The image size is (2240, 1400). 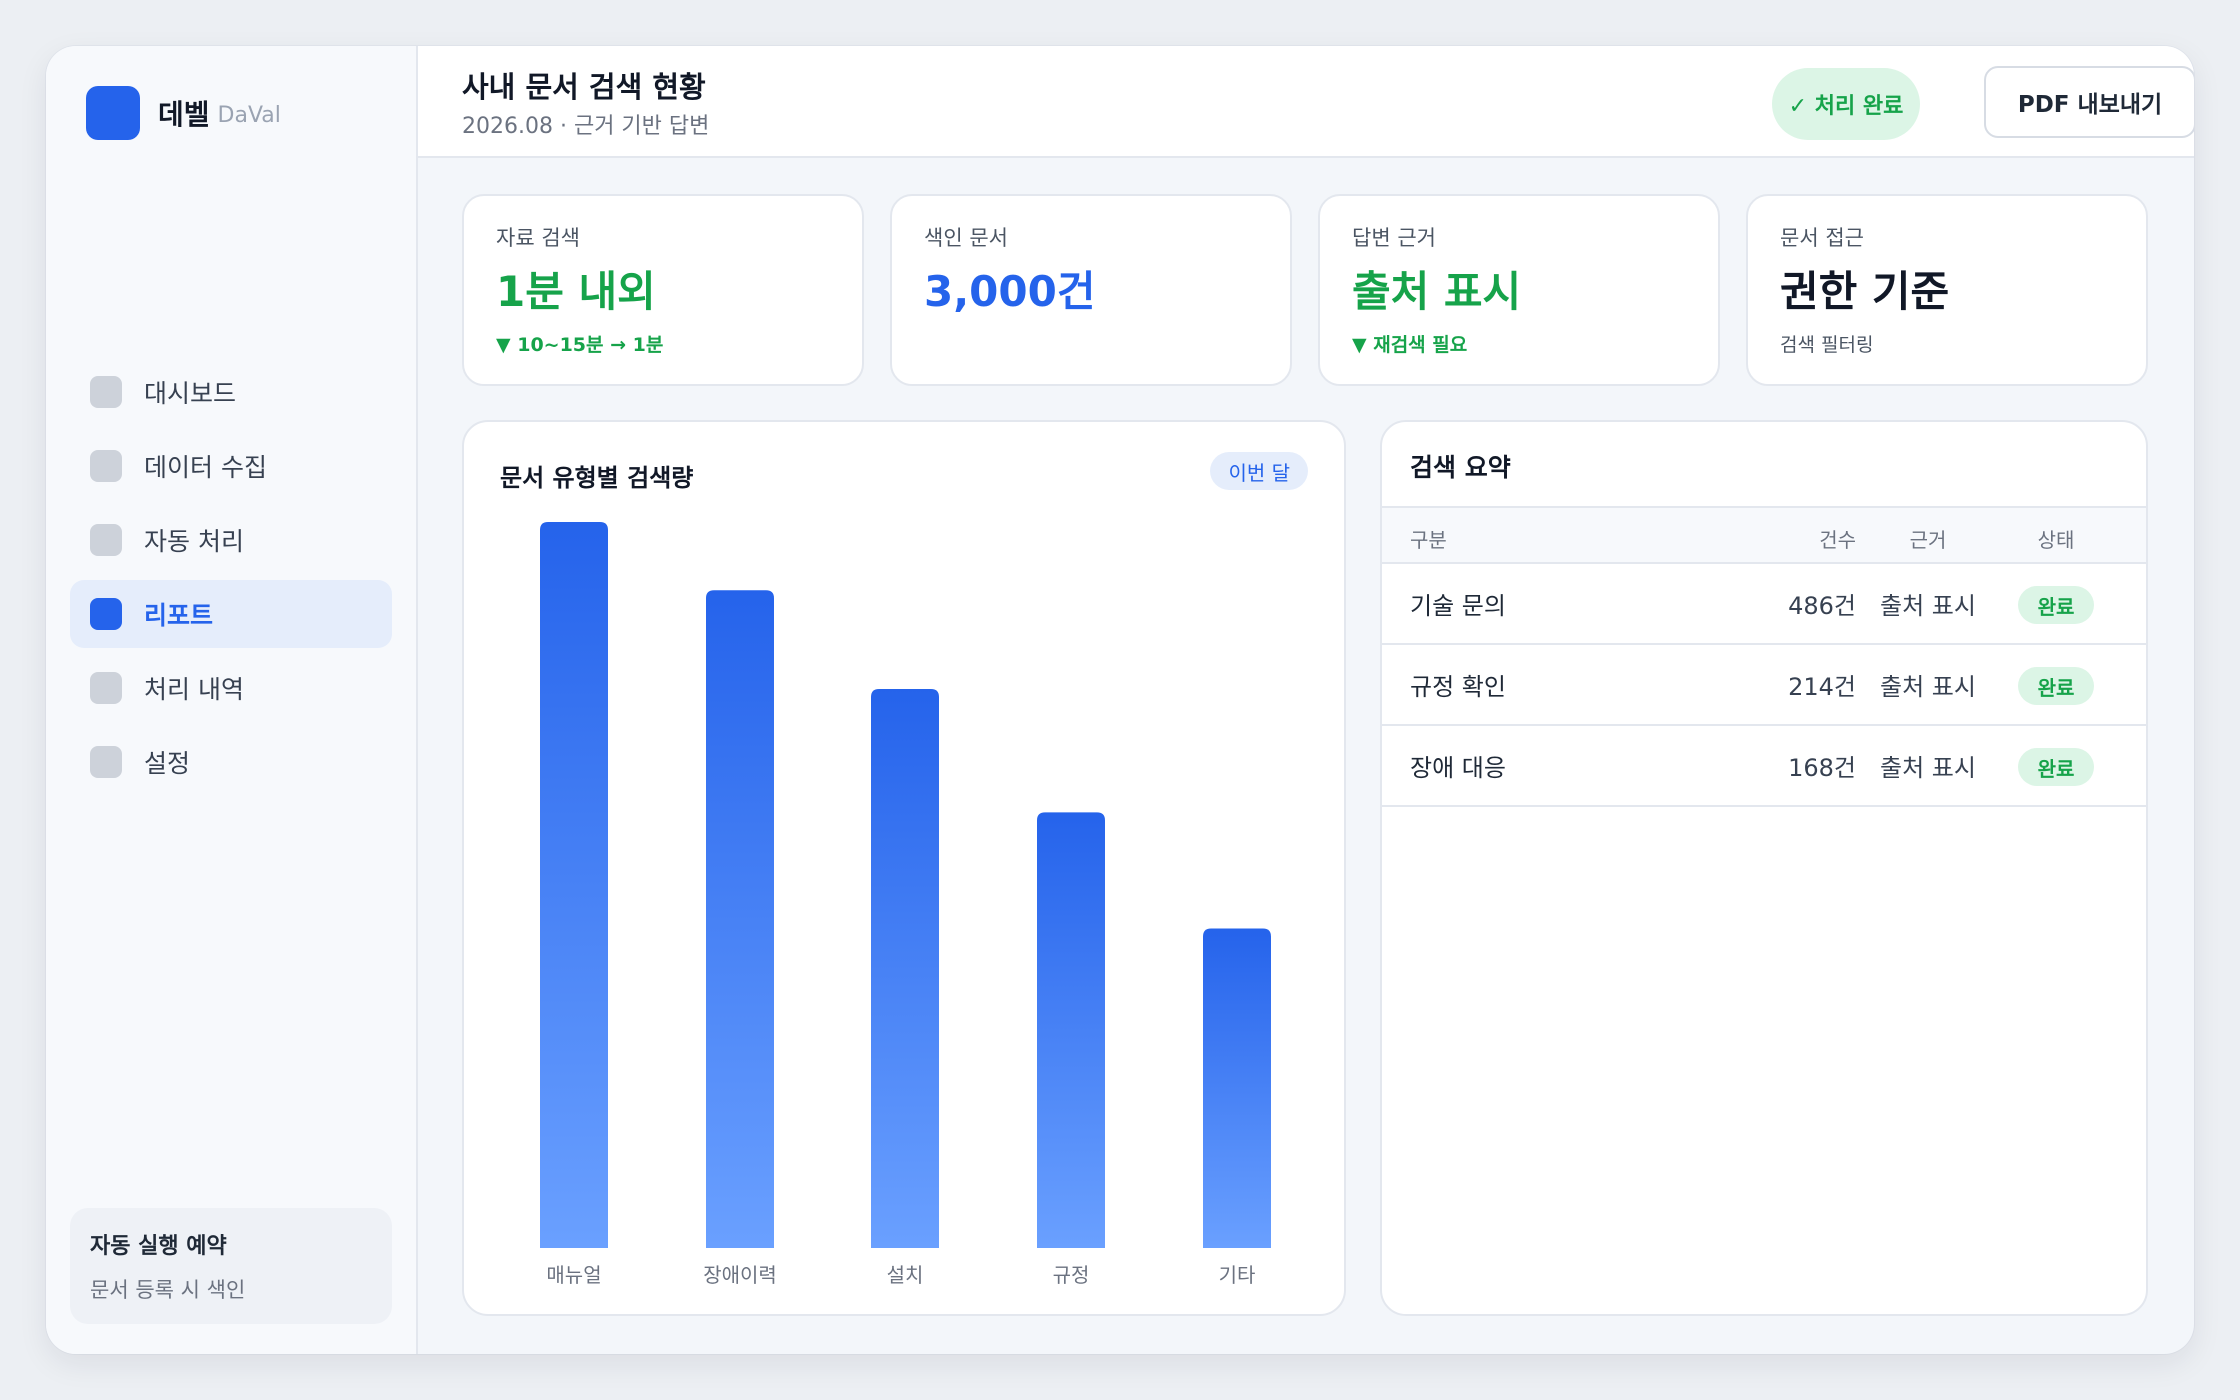 What do you see at coordinates (1822, 687) in the screenshot?
I see `cell-count: 214건` at bounding box center [1822, 687].